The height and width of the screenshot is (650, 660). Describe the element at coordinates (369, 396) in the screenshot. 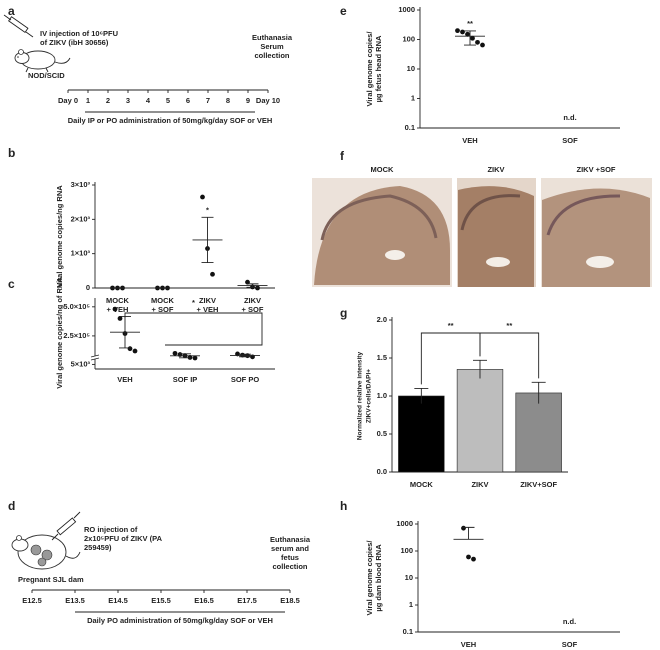

I see `y-axis-label: ZIKV+cells/DAPI+` at that location.